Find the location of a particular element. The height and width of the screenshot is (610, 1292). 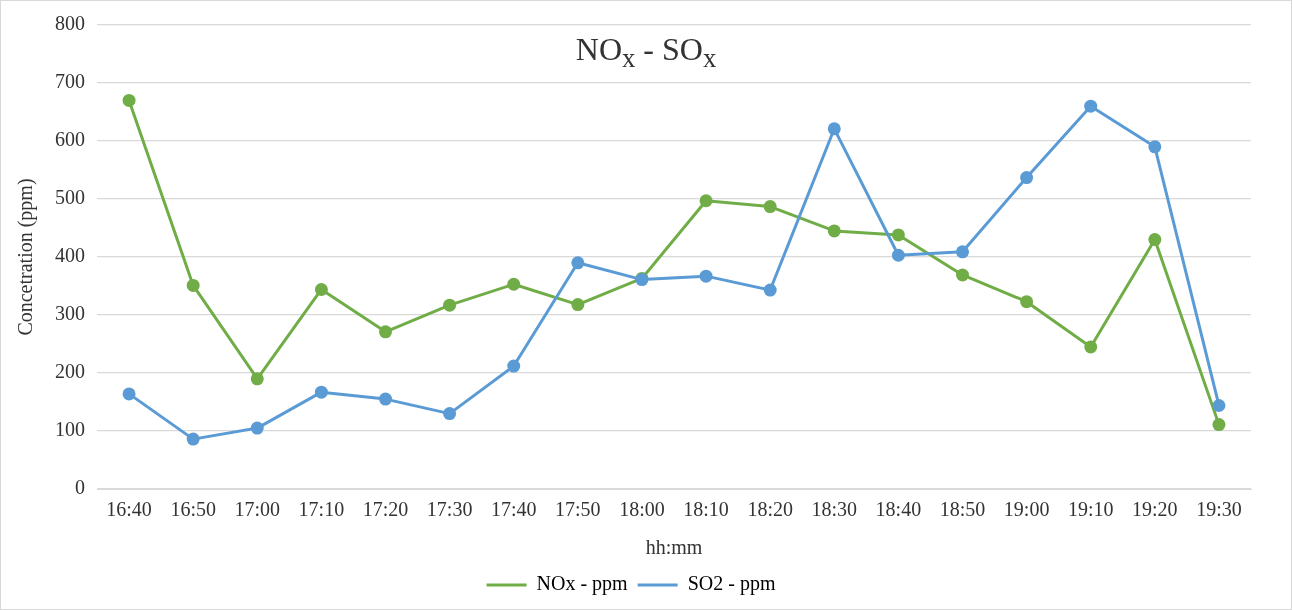

x-tick-label: 17:40 is located at coordinates (513, 509).